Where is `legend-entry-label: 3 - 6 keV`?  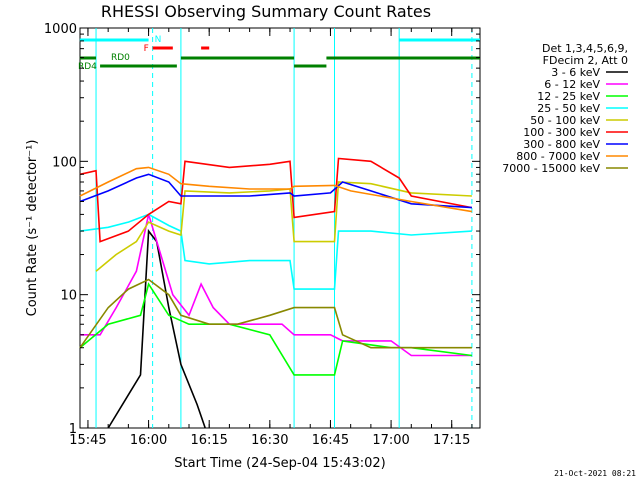 legend-entry-label: 3 - 6 keV is located at coordinates (575, 72).